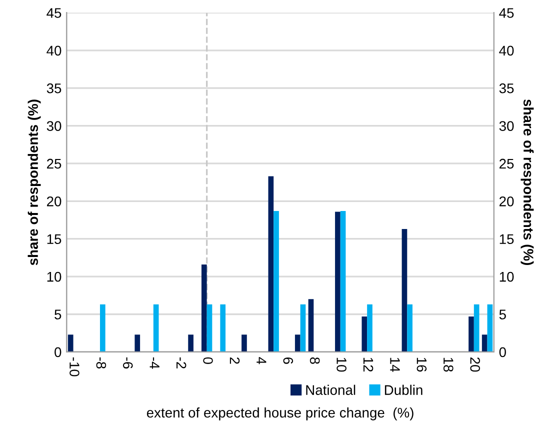  Describe the element at coordinates (448, 365) in the screenshot. I see `x-tick-label: 18` at that location.